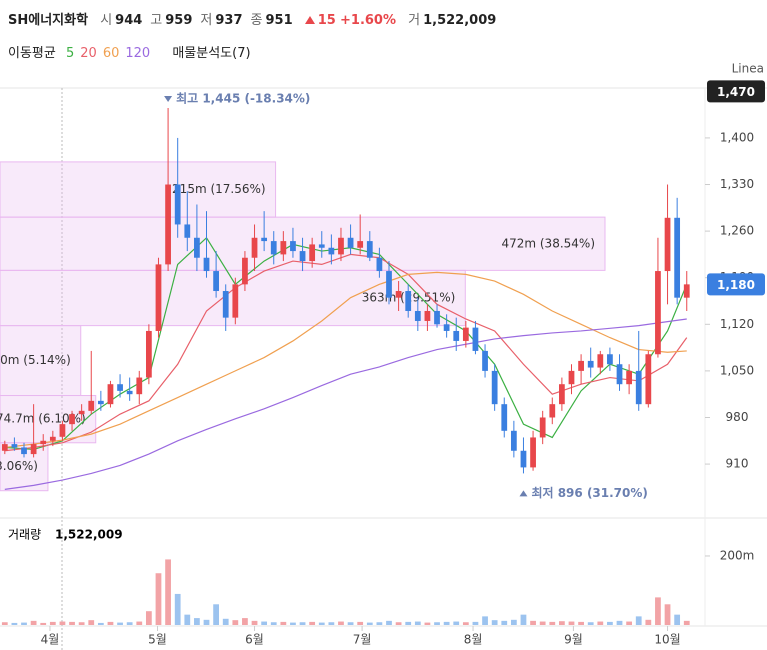 Image resolution: width=767 pixels, height=650 pixels. What do you see at coordinates (24, 535) in the screenshot?
I see `volume-title: 거래량` at bounding box center [24, 535].